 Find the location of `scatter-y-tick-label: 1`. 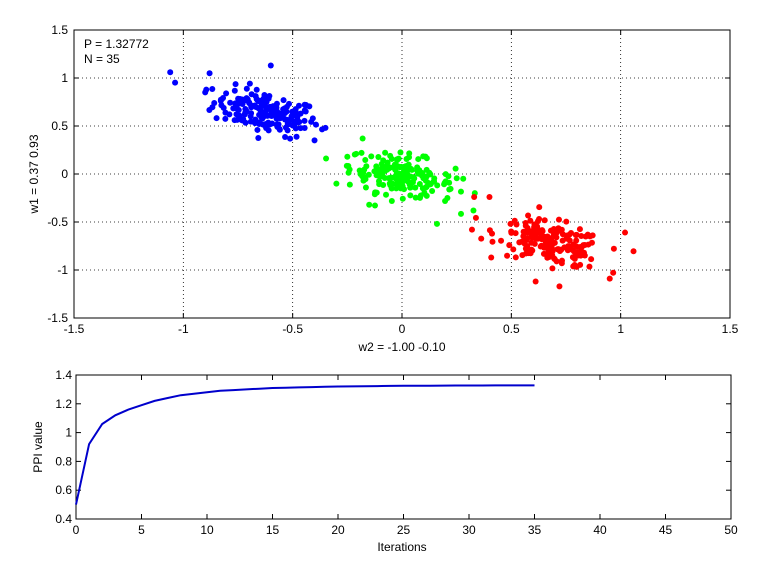

scatter-y-tick-label: 1 is located at coordinates (64, 78).